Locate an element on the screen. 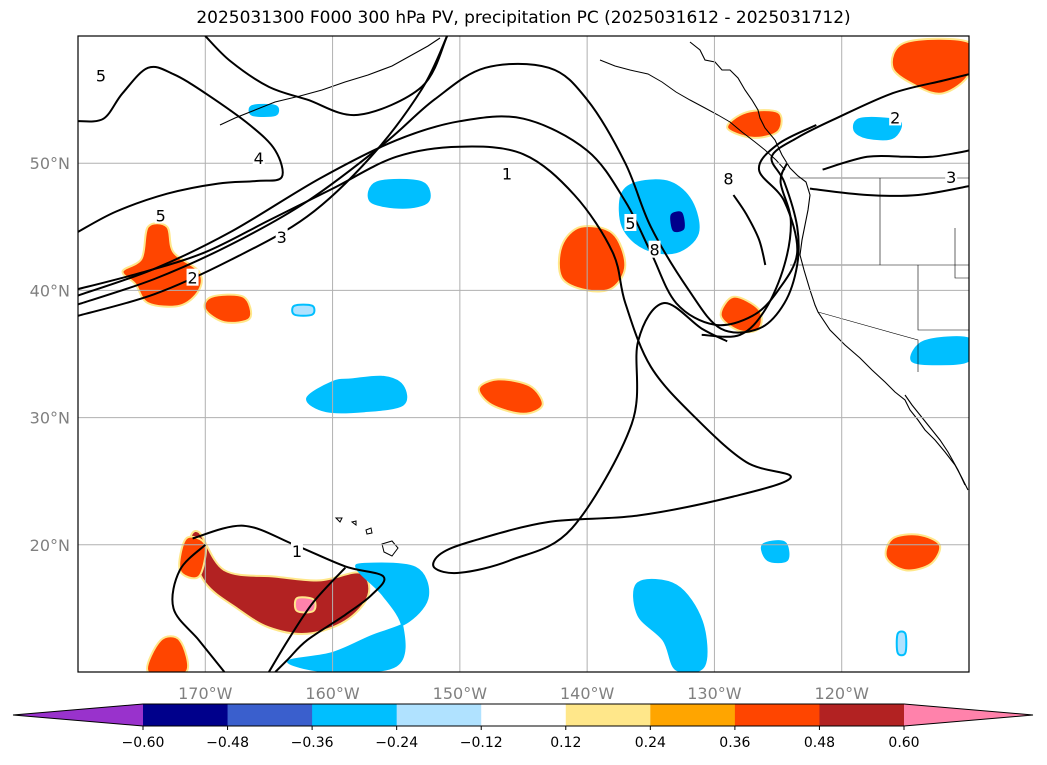  colorbar-tick-label: −0.24 is located at coordinates (396, 743).